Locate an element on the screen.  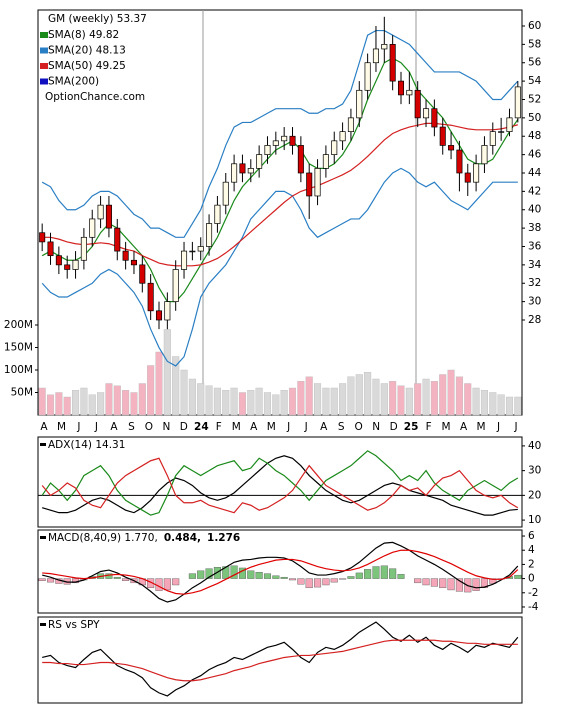
x-tick-label: D is located at coordinates (394, 427).